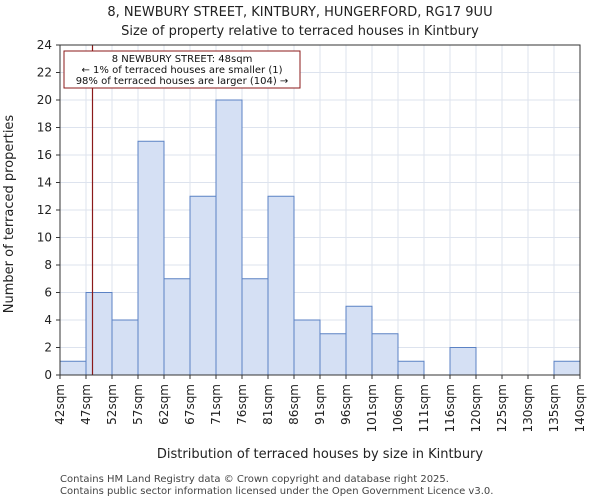  Describe the element at coordinates (398, 408) in the screenshot. I see `x-tick-label: 106sqm` at that location.